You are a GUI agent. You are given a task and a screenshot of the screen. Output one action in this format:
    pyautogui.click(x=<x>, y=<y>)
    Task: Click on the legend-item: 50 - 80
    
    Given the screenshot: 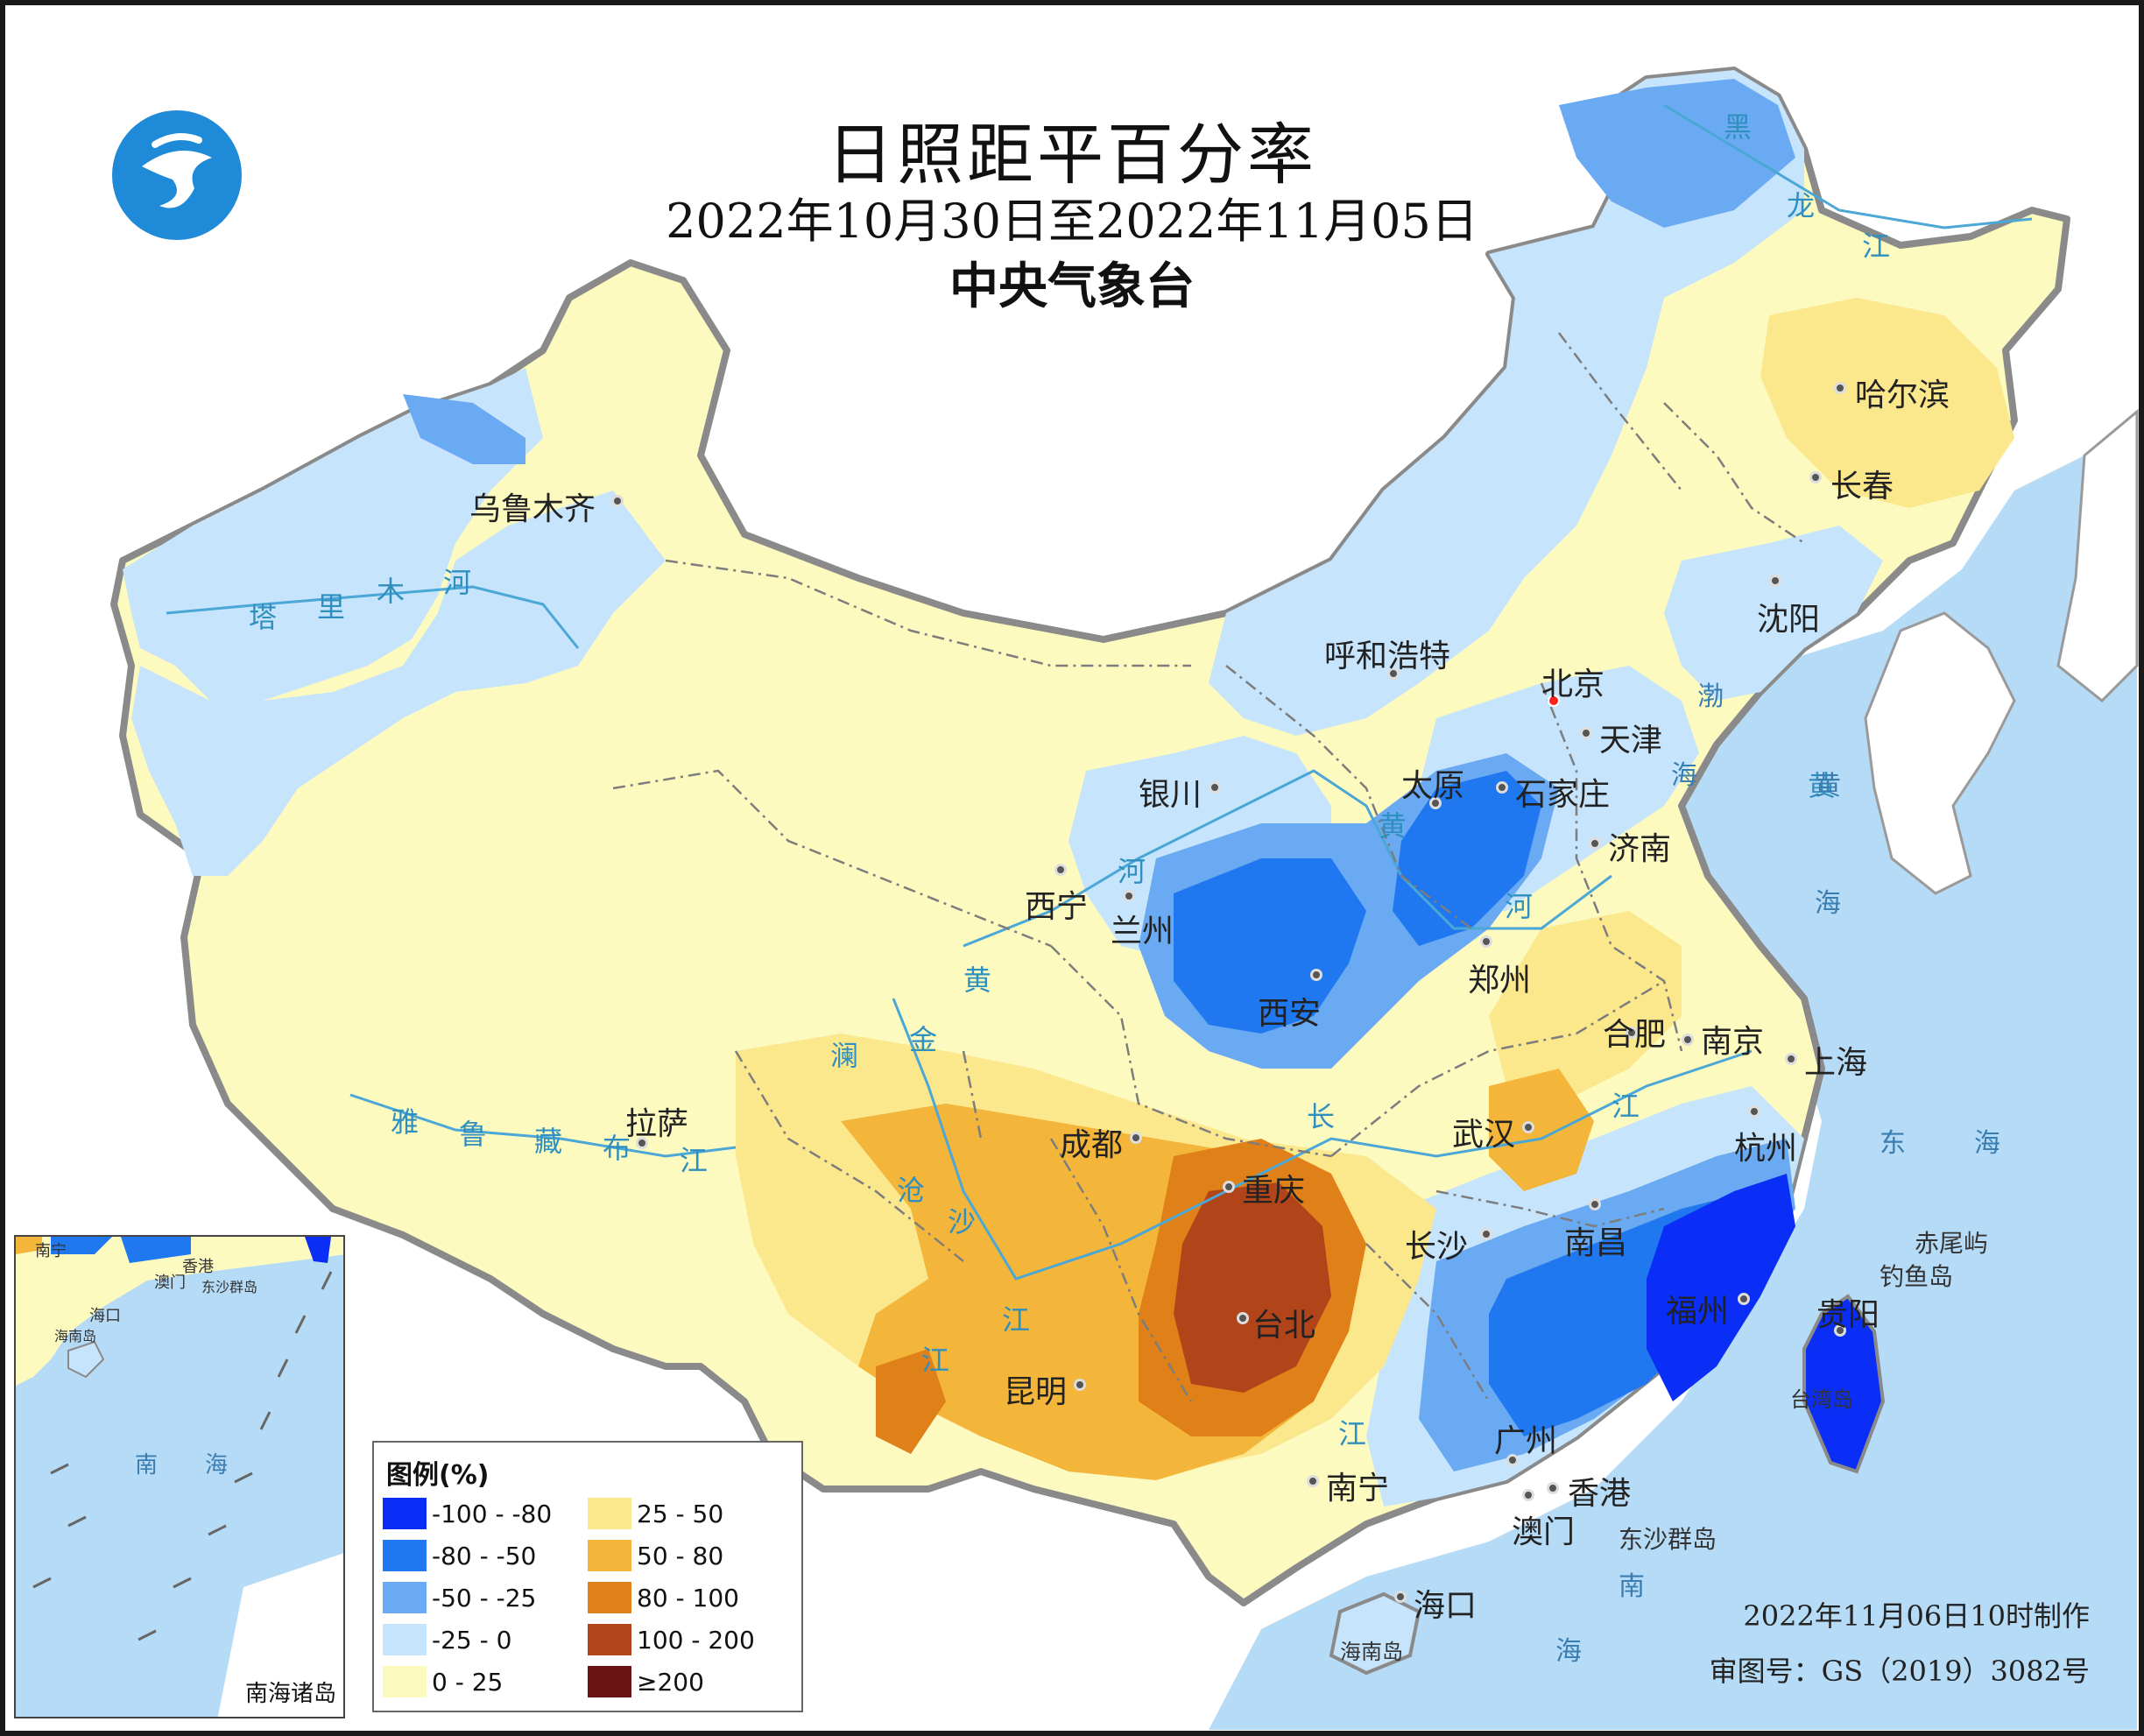 What is the action you would take?
    pyautogui.click(x=656, y=1555)
    